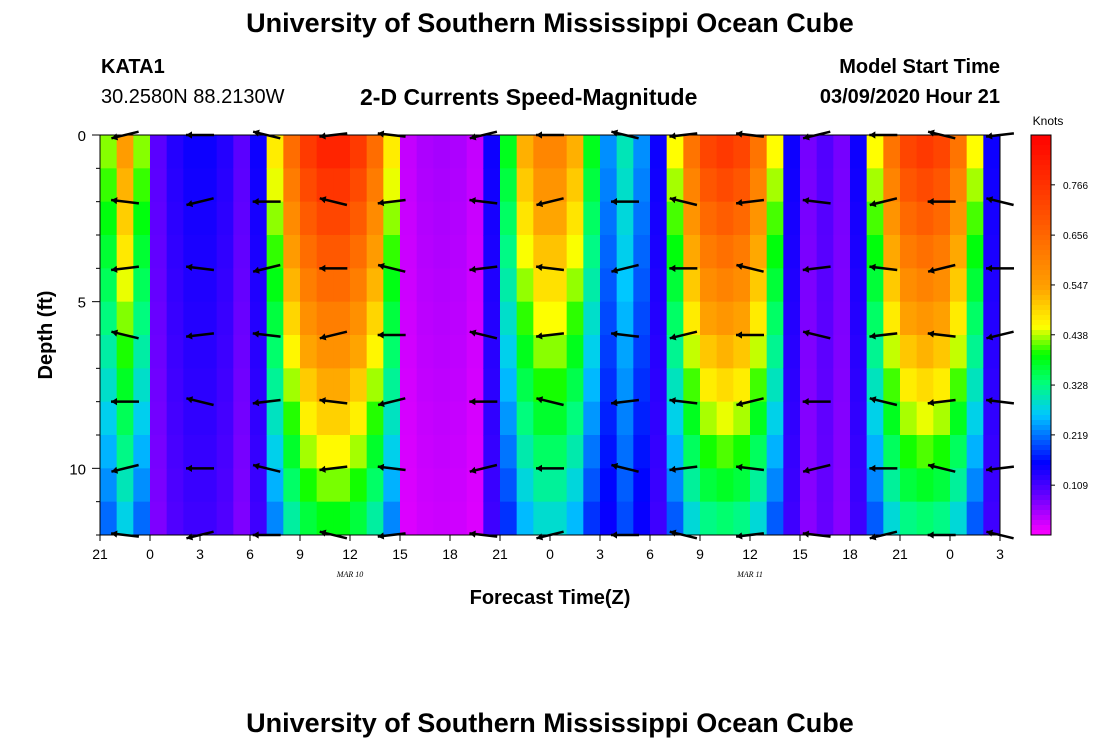  I want to click on colorbar-tick-label: 0.766, so click(1075, 186).